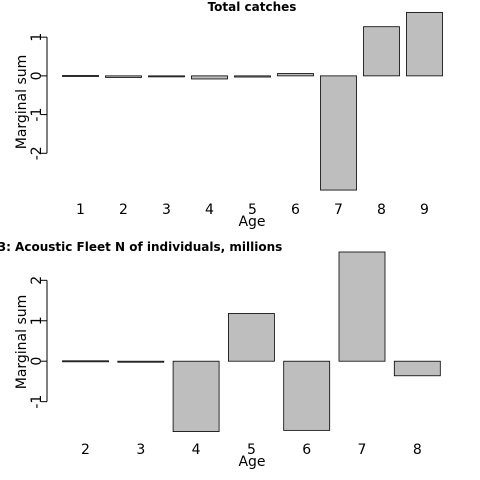  What do you see at coordinates (37, 153) in the screenshot?
I see `y-tick-label-0-0: -2` at bounding box center [37, 153].